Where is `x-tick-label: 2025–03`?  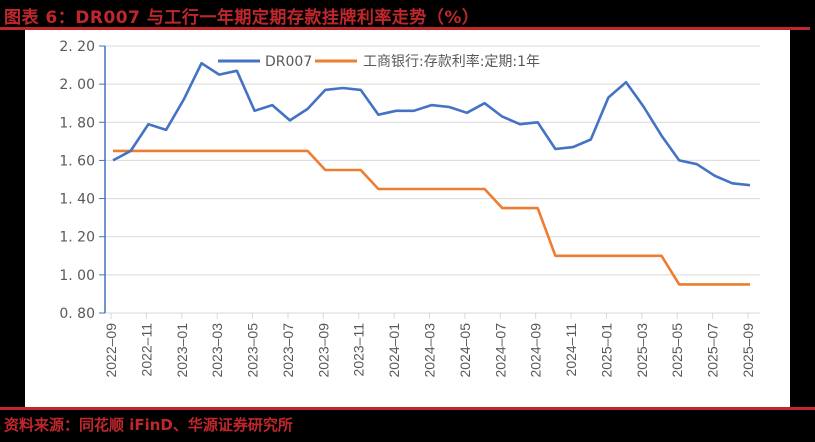 x-tick-label: 2025–03 is located at coordinates (642, 350).